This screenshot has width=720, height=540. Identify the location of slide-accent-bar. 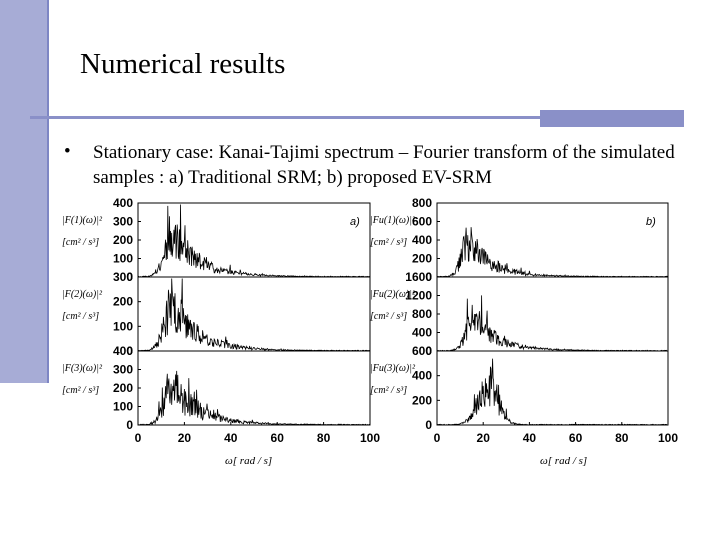
(23, 191).